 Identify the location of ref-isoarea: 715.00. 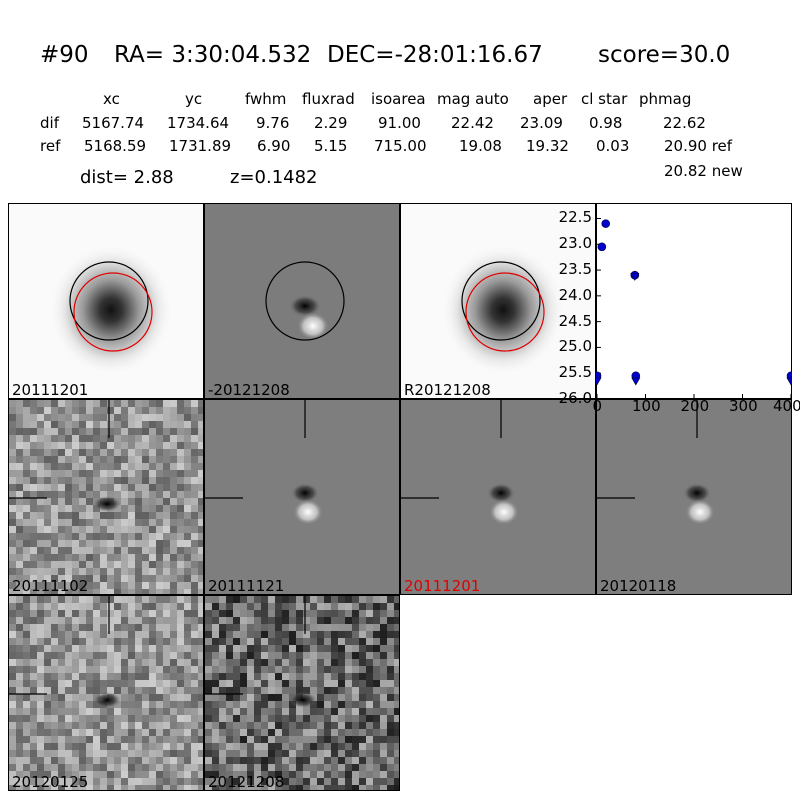
(400, 146).